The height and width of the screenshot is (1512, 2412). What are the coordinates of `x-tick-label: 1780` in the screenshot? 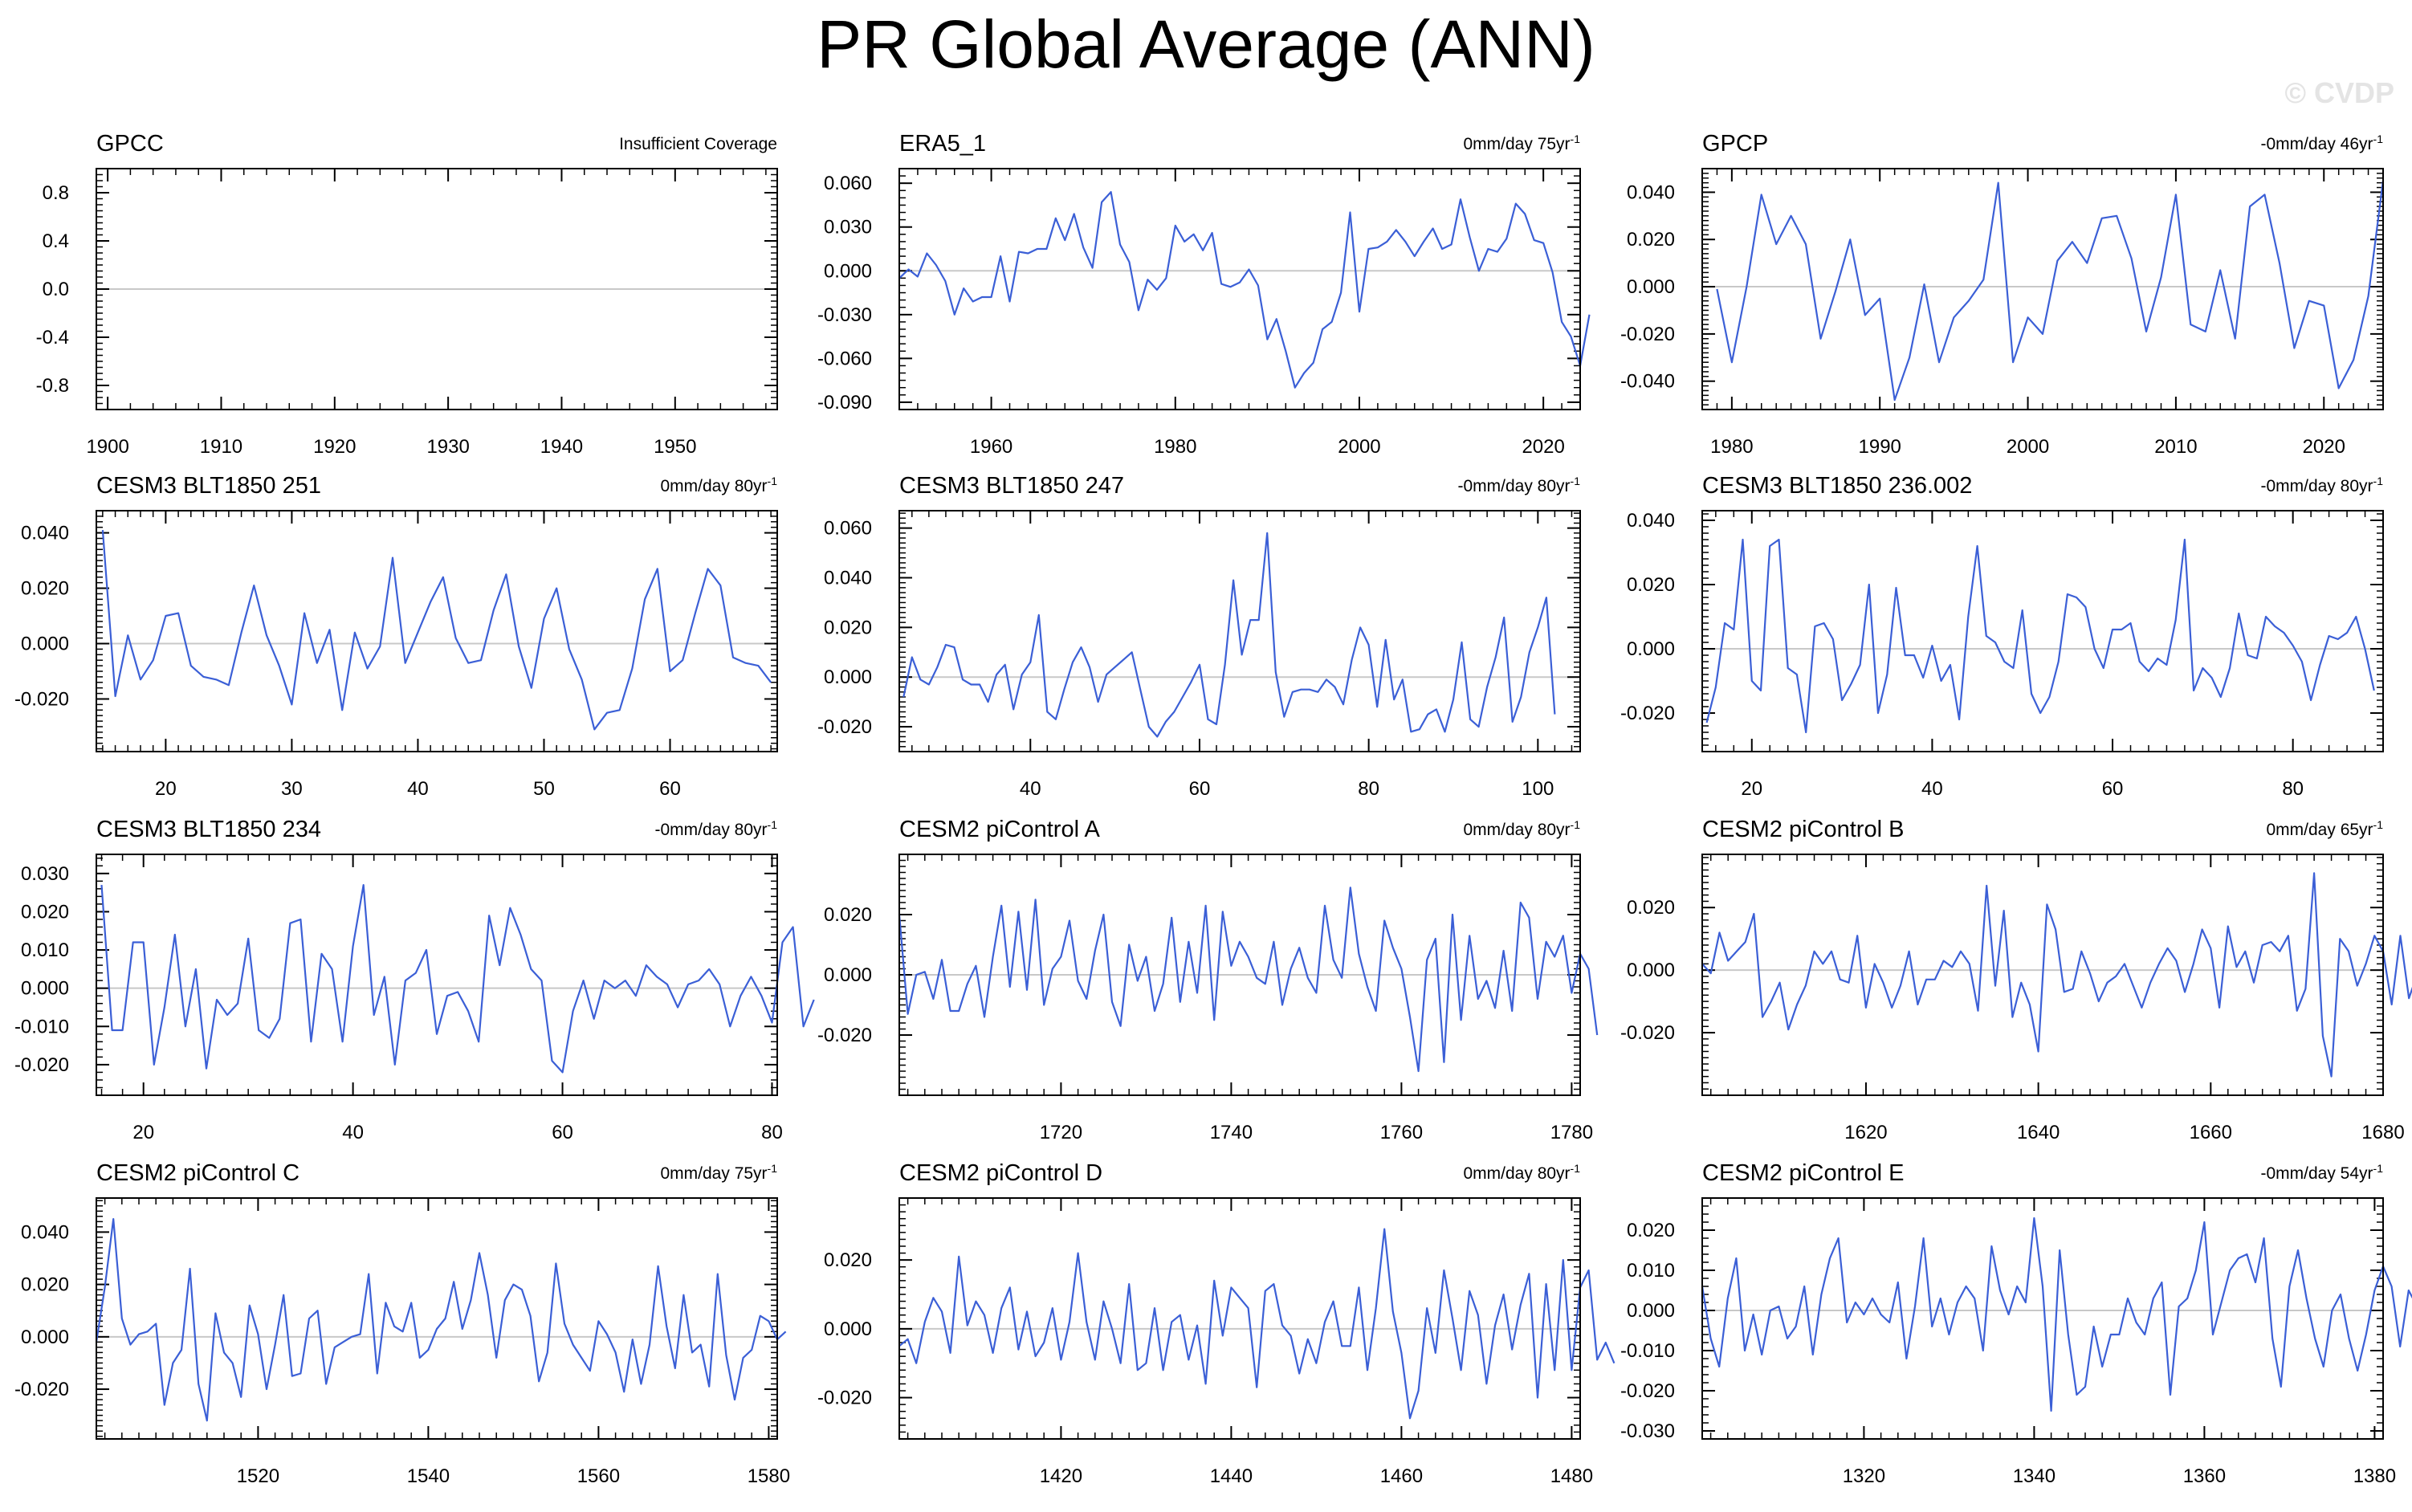 It's located at (1571, 1133).